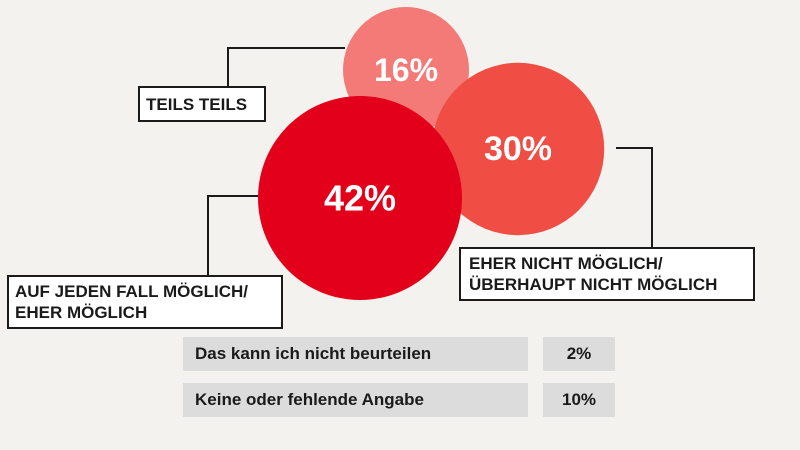  Describe the element at coordinates (579, 400) in the screenshot. I see `other-response-value: 10%` at that location.